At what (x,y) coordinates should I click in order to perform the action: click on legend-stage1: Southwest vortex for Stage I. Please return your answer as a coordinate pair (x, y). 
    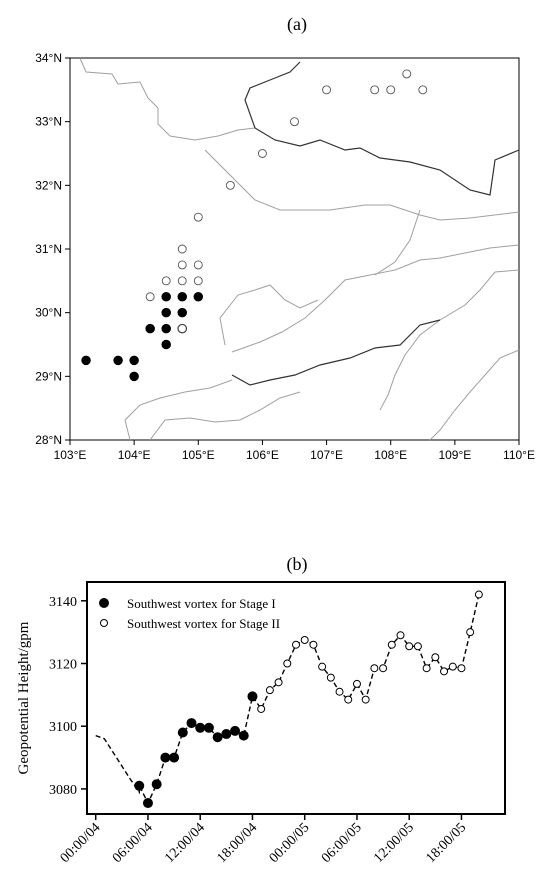
    Looking at the image, I should click on (201, 603).